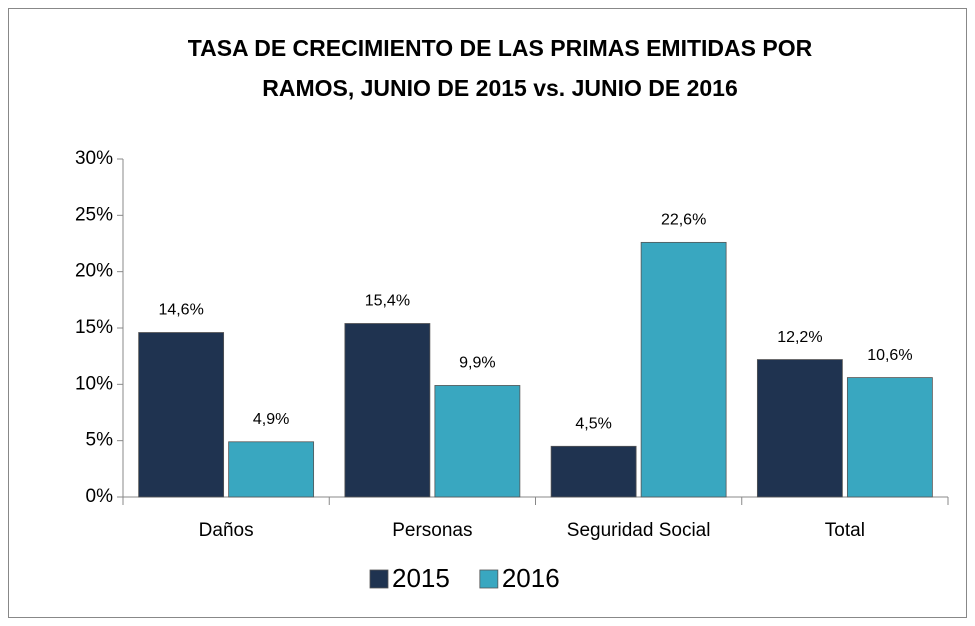 The width and height of the screenshot is (975, 626). What do you see at coordinates (100, 496) in the screenshot?
I see `y-tick-label: 0%` at bounding box center [100, 496].